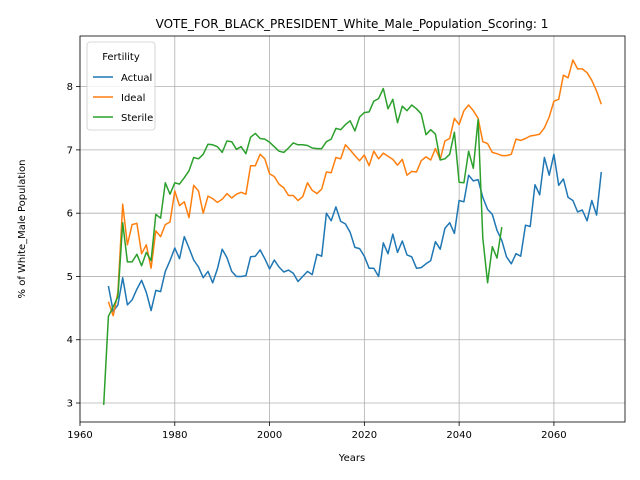 This screenshot has height=480, width=640. I want to click on x-tick-label: 2060, so click(553, 435).